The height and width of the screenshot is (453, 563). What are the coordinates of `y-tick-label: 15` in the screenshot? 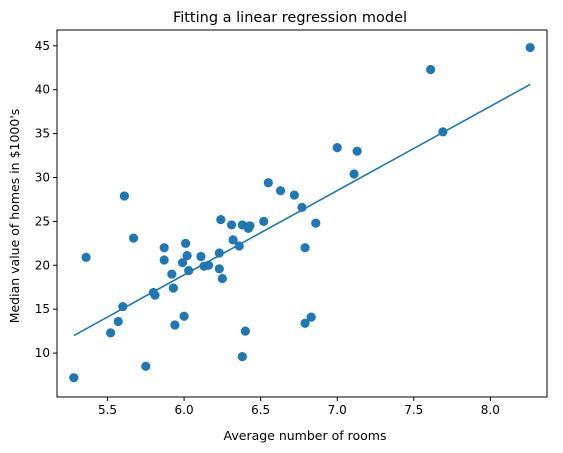 It's located at (42, 309).